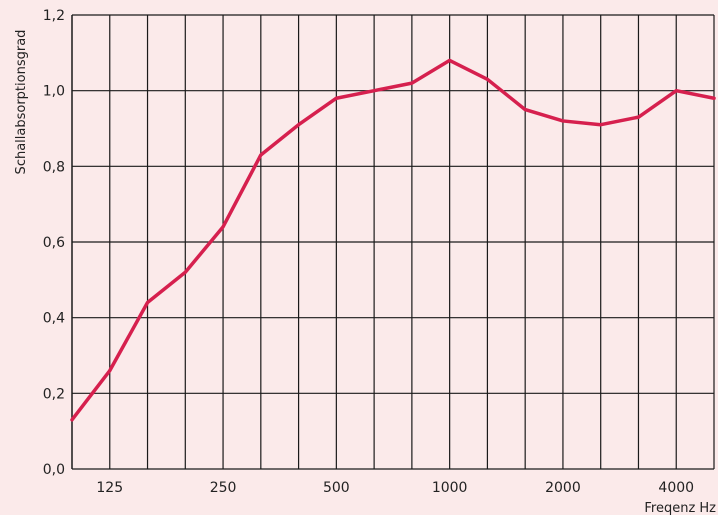  I want to click on x-axis-label: Freqenz Hz, so click(680, 508).